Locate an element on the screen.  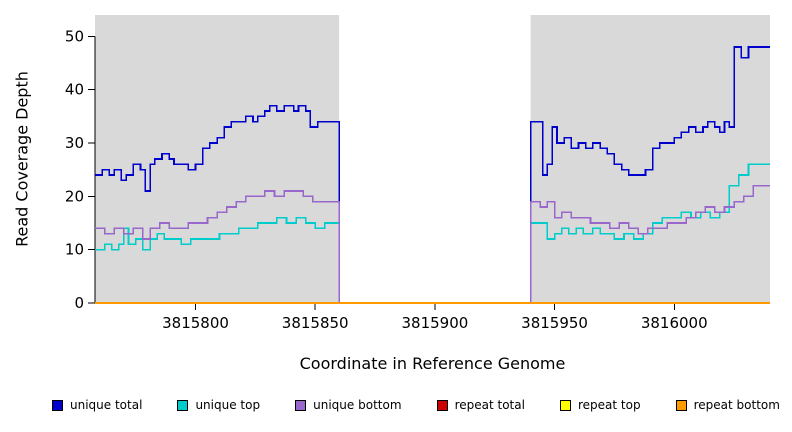
y-tick-label: 50 is located at coordinates (74, 36).